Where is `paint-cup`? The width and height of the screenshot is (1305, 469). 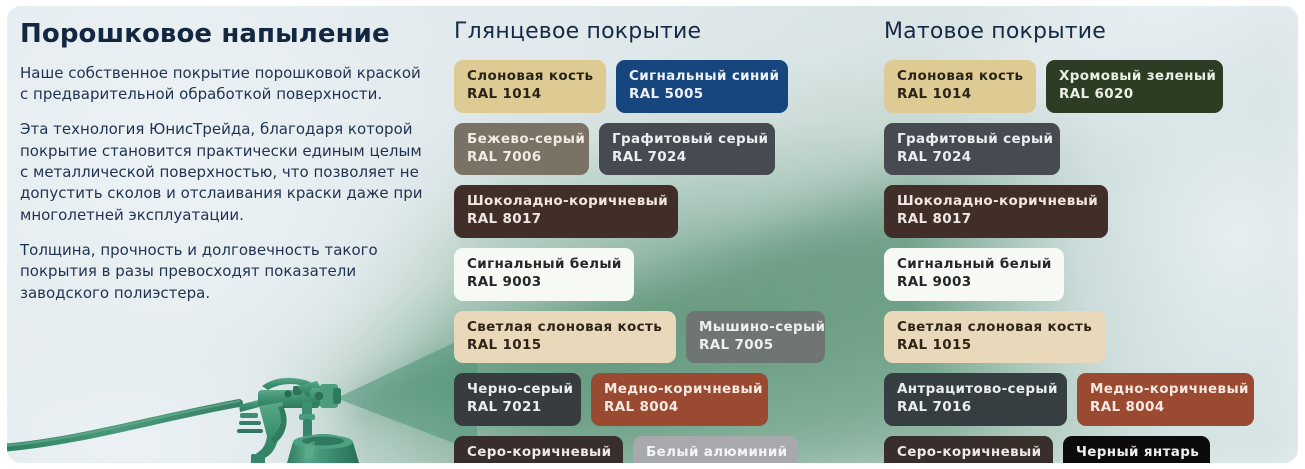 paint-cup is located at coordinates (323, 448).